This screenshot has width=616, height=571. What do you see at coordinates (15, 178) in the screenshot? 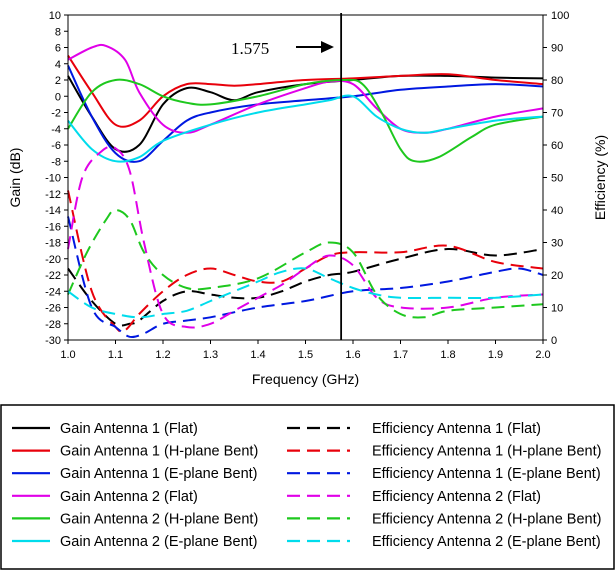
I see `y-axis-title: Gain (dB)` at bounding box center [15, 178].